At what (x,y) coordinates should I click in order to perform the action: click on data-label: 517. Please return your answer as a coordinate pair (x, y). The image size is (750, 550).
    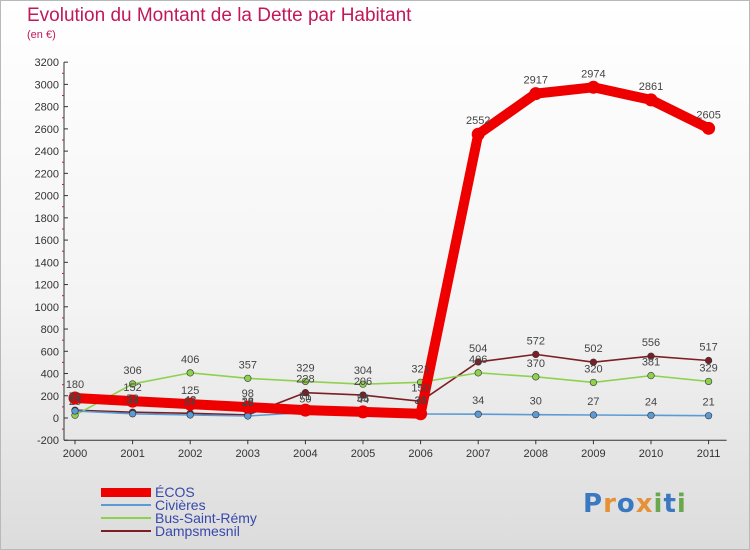
    Looking at the image, I should click on (708, 348).